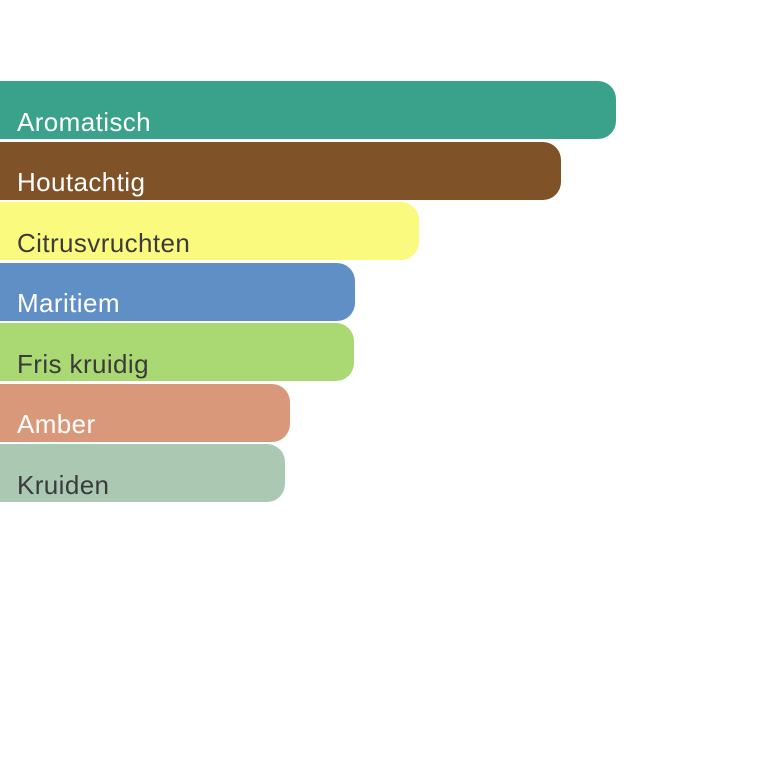 This screenshot has width=762, height=762. What do you see at coordinates (68, 303) in the screenshot?
I see `bar-label: Maritiem` at bounding box center [68, 303].